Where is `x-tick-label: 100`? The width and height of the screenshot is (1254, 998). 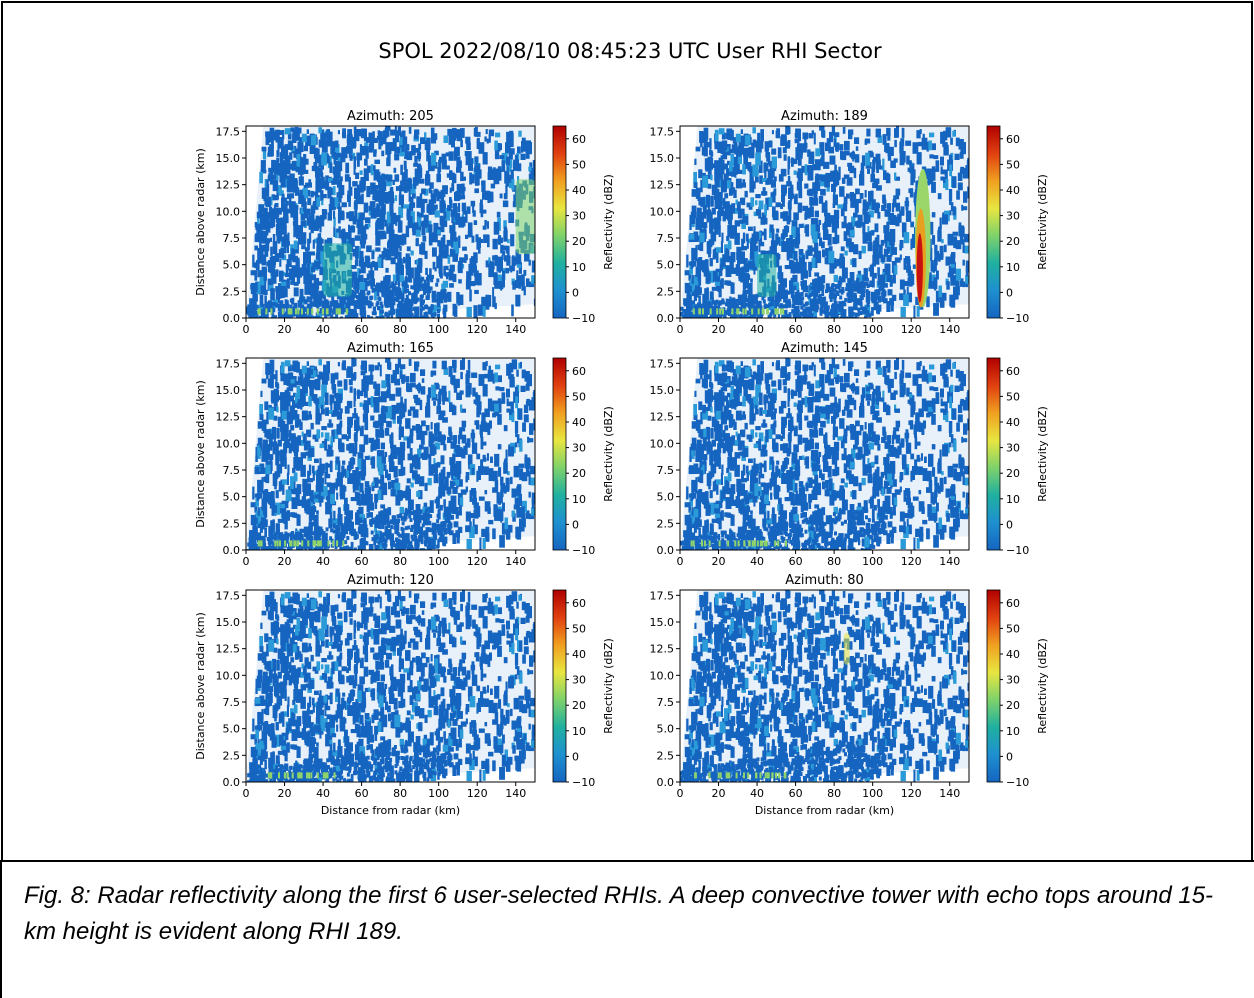 x-tick-label: 100 is located at coordinates (872, 329).